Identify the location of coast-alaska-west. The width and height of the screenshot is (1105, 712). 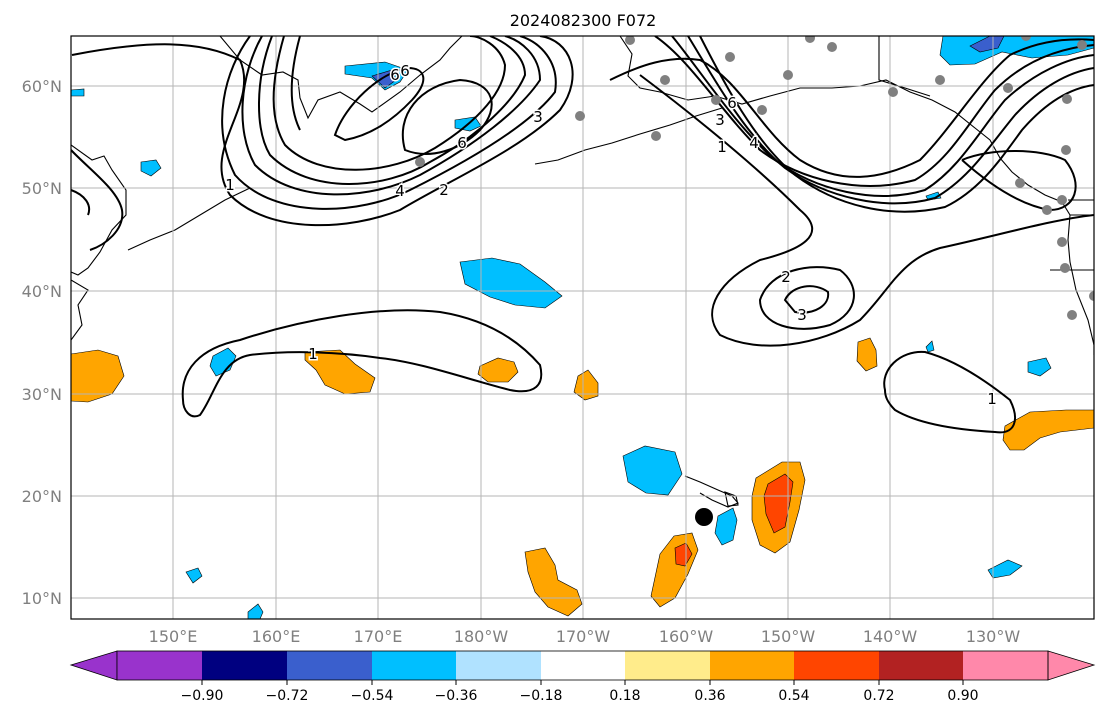
(810, 97).